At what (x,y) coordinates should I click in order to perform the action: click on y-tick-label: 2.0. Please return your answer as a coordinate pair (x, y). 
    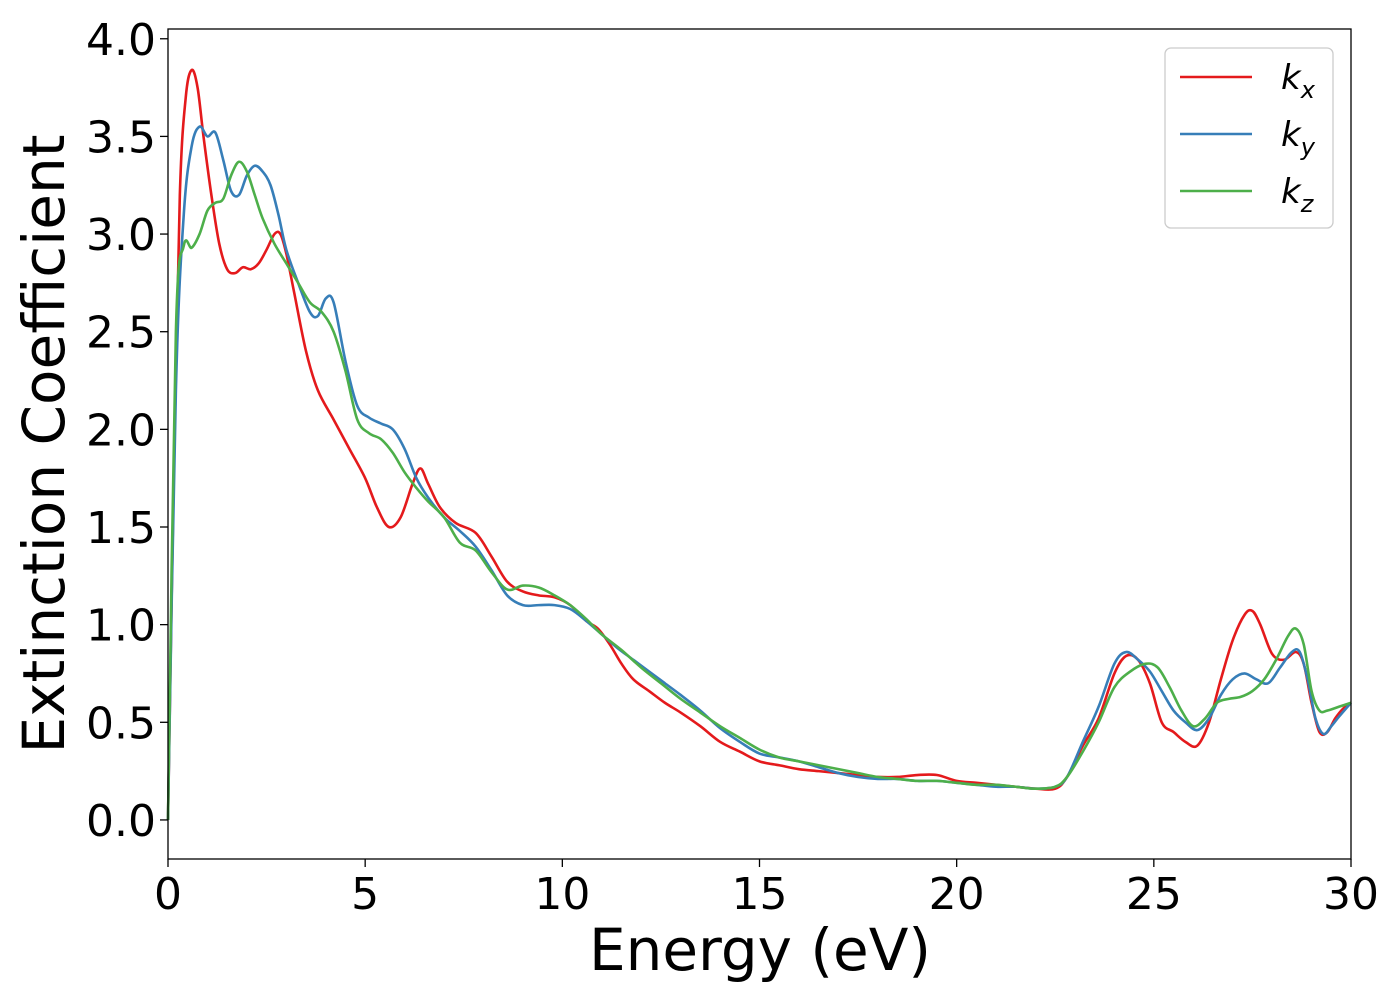
    Looking at the image, I should click on (121, 430).